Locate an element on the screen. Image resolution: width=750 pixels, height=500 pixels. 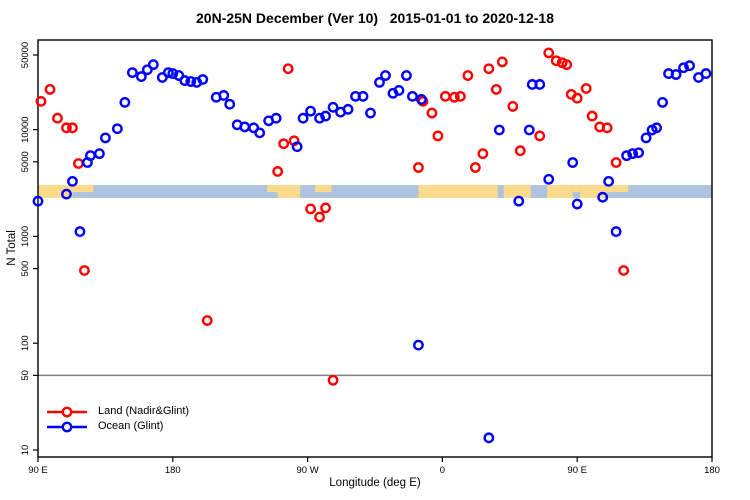
y-tick-label: 500 is located at coordinates (25, 269).